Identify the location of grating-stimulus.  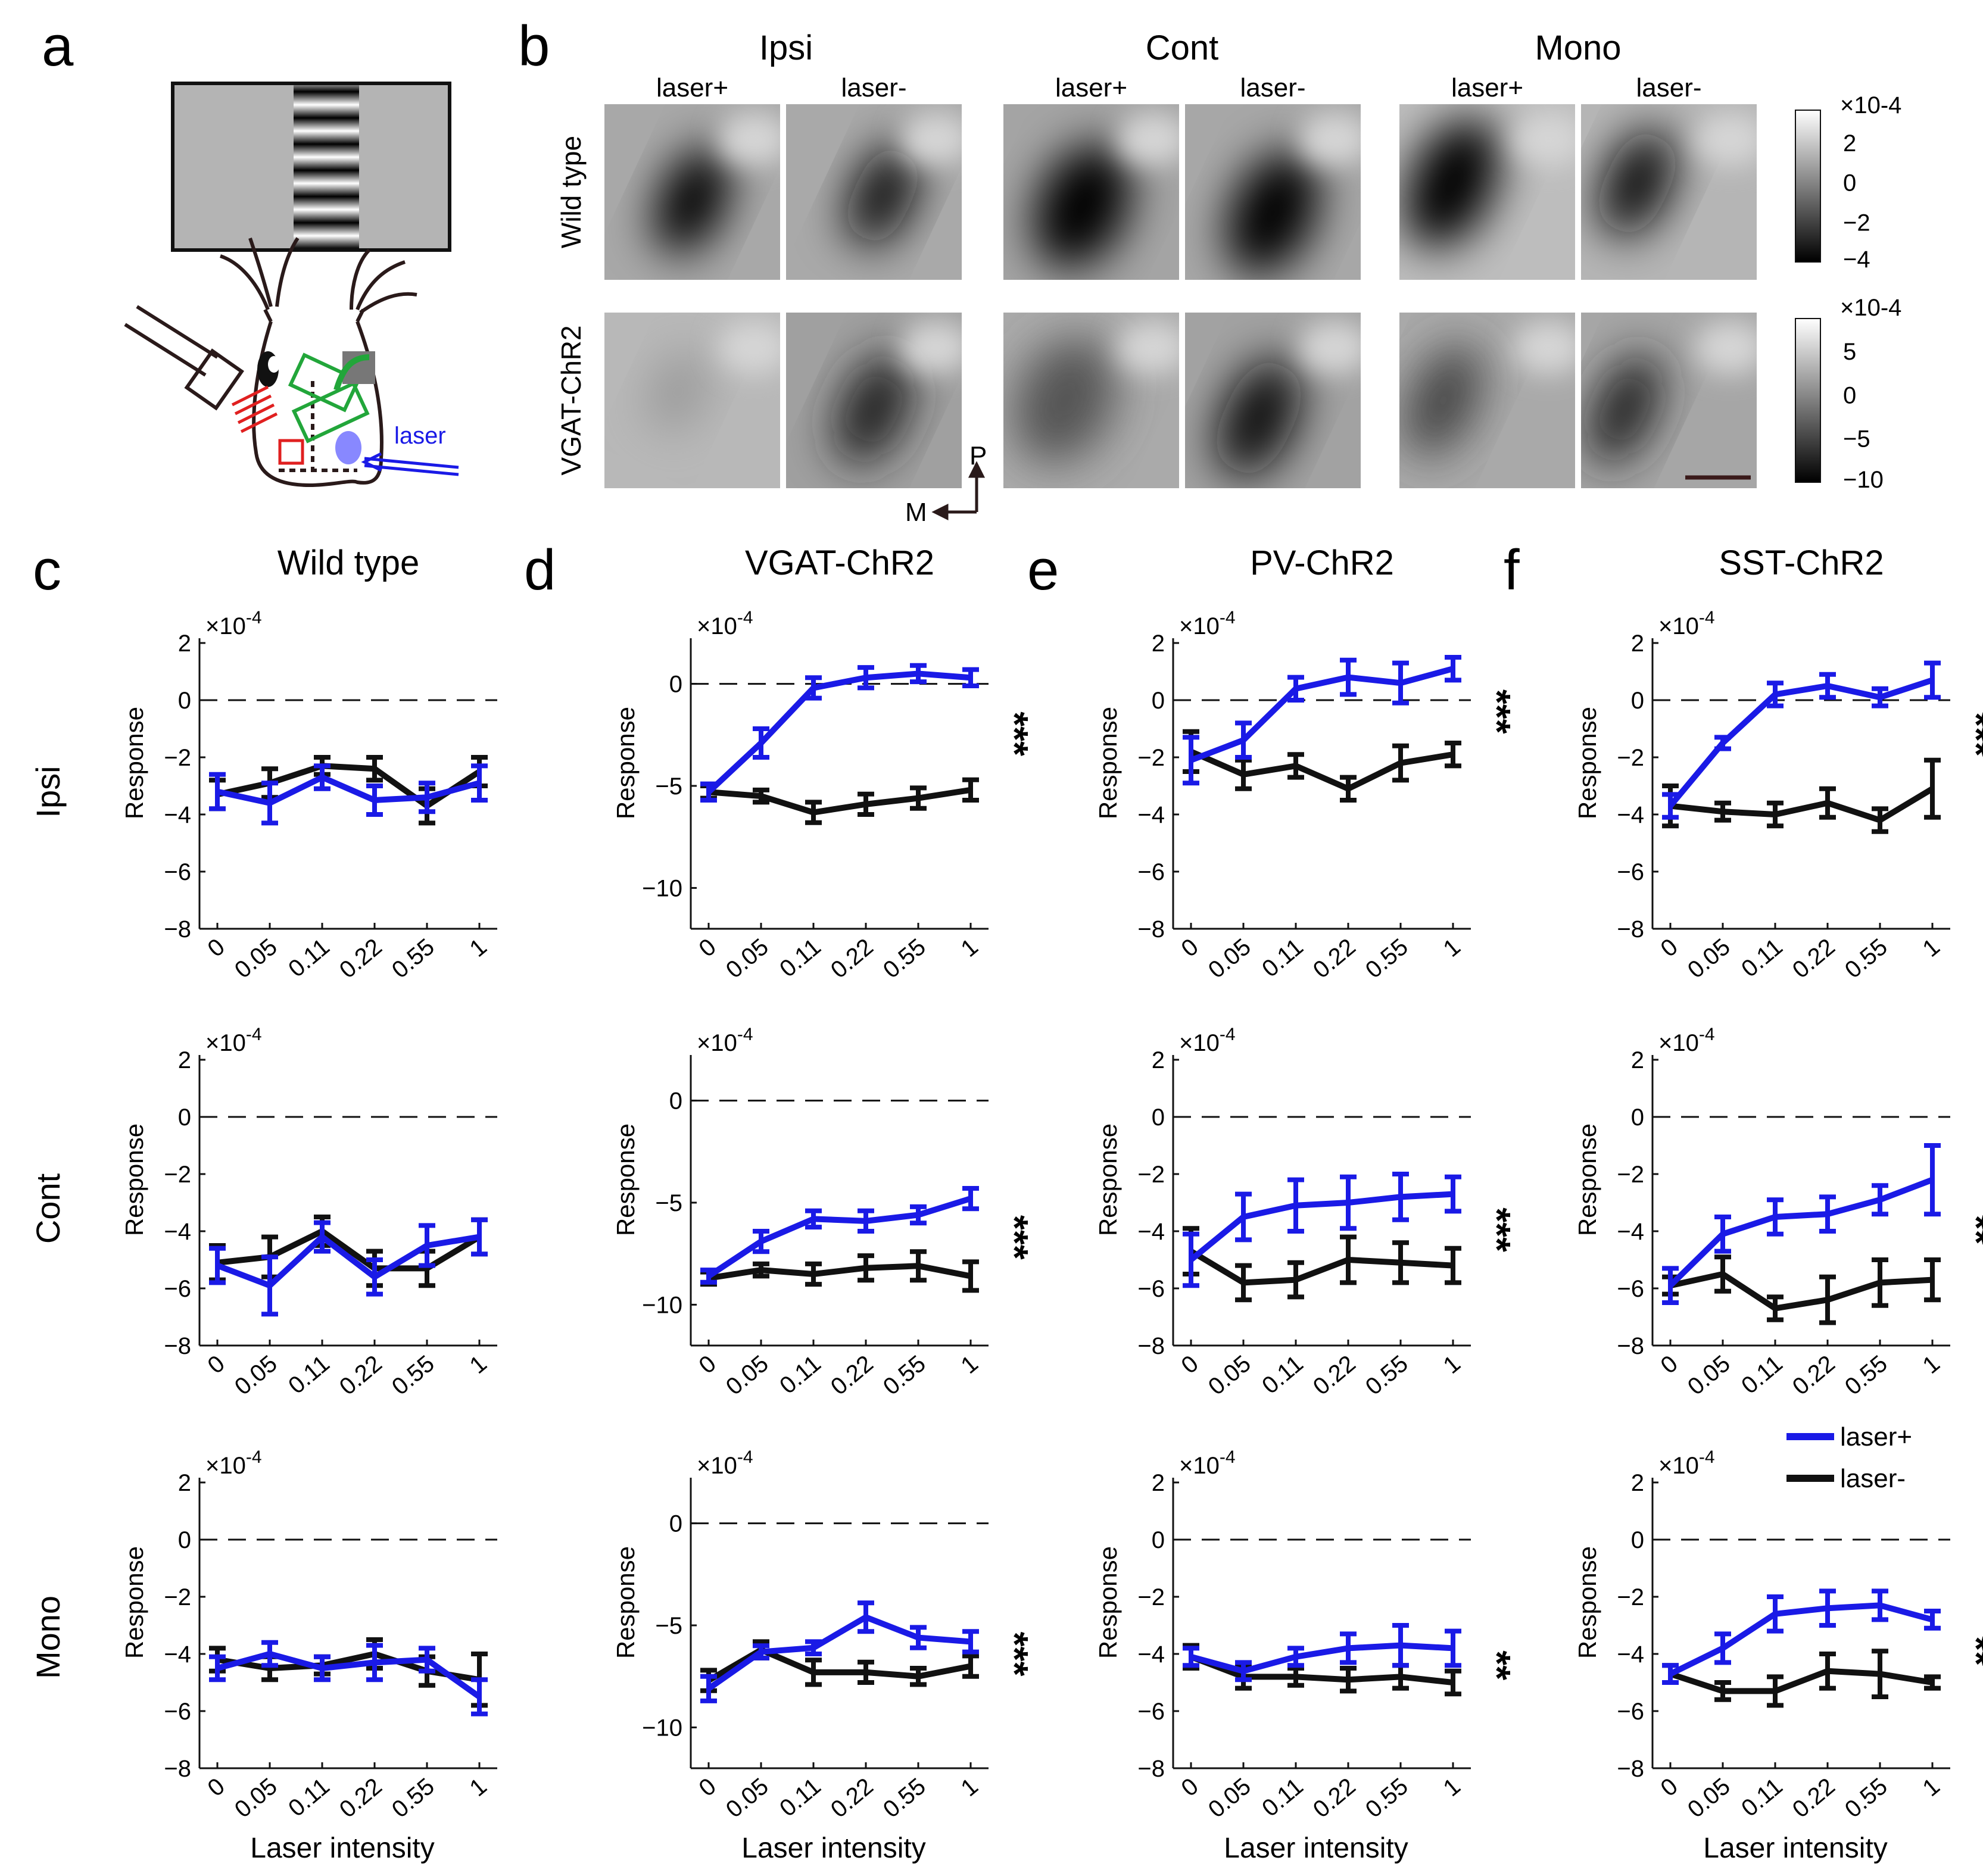
(326, 166).